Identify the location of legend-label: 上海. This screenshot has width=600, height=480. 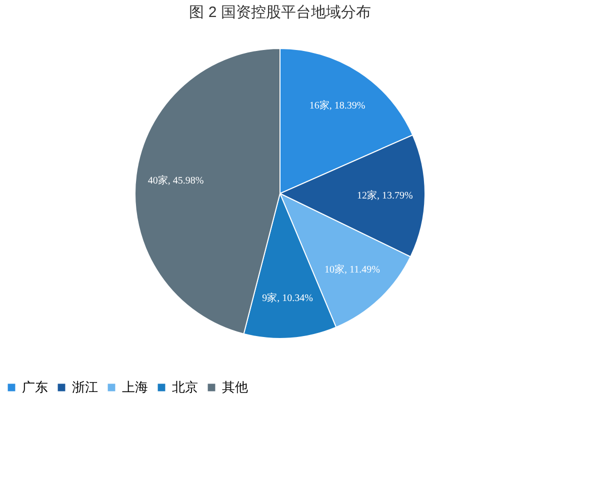
(135, 387).